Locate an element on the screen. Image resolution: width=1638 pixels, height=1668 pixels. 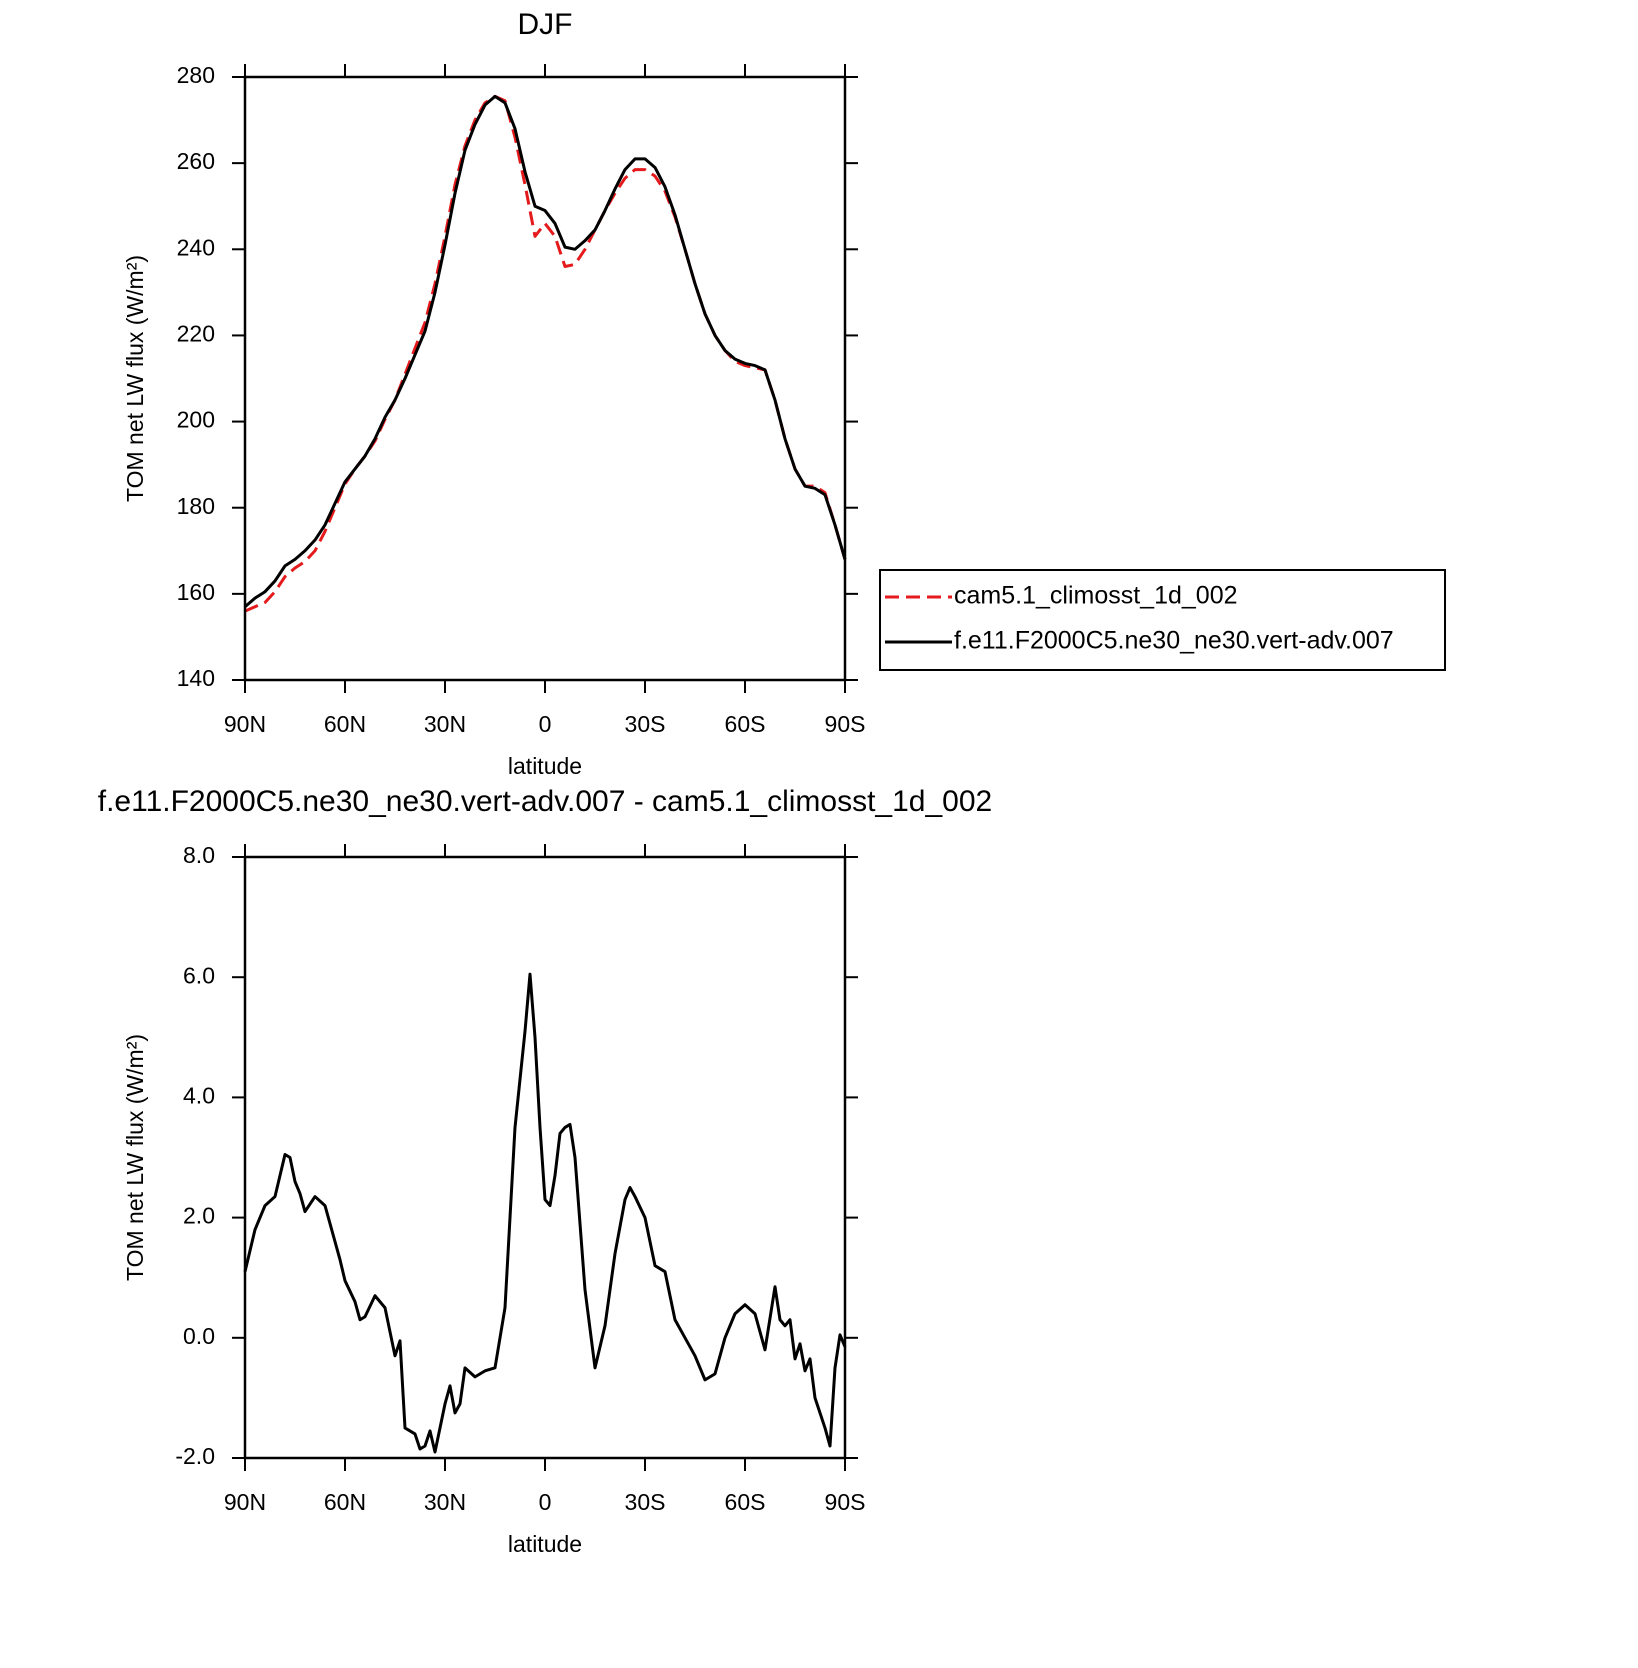
y-tick-label: 2.0 is located at coordinates (199, 1216).